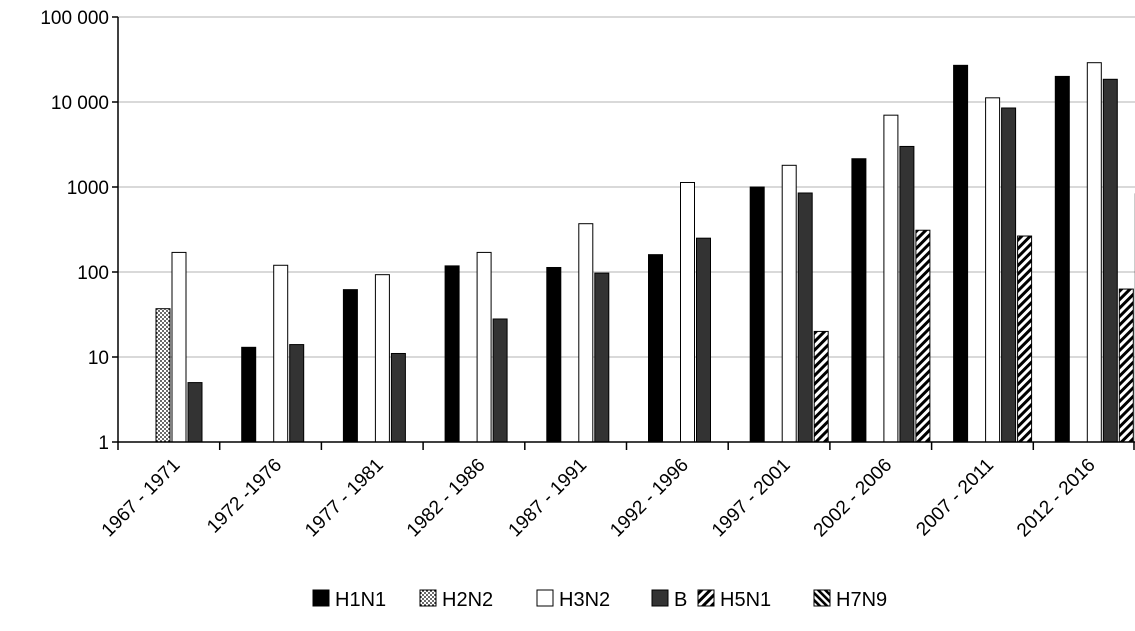 The height and width of the screenshot is (631, 1135). What do you see at coordinates (745, 600) in the screenshot?
I see `legend-label-h5n1: H5N1` at bounding box center [745, 600].